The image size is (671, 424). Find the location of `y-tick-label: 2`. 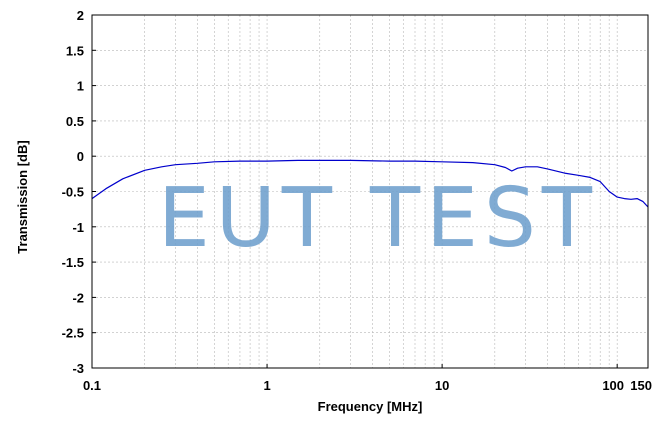

y-tick-label: 2 is located at coordinates (80, 15).